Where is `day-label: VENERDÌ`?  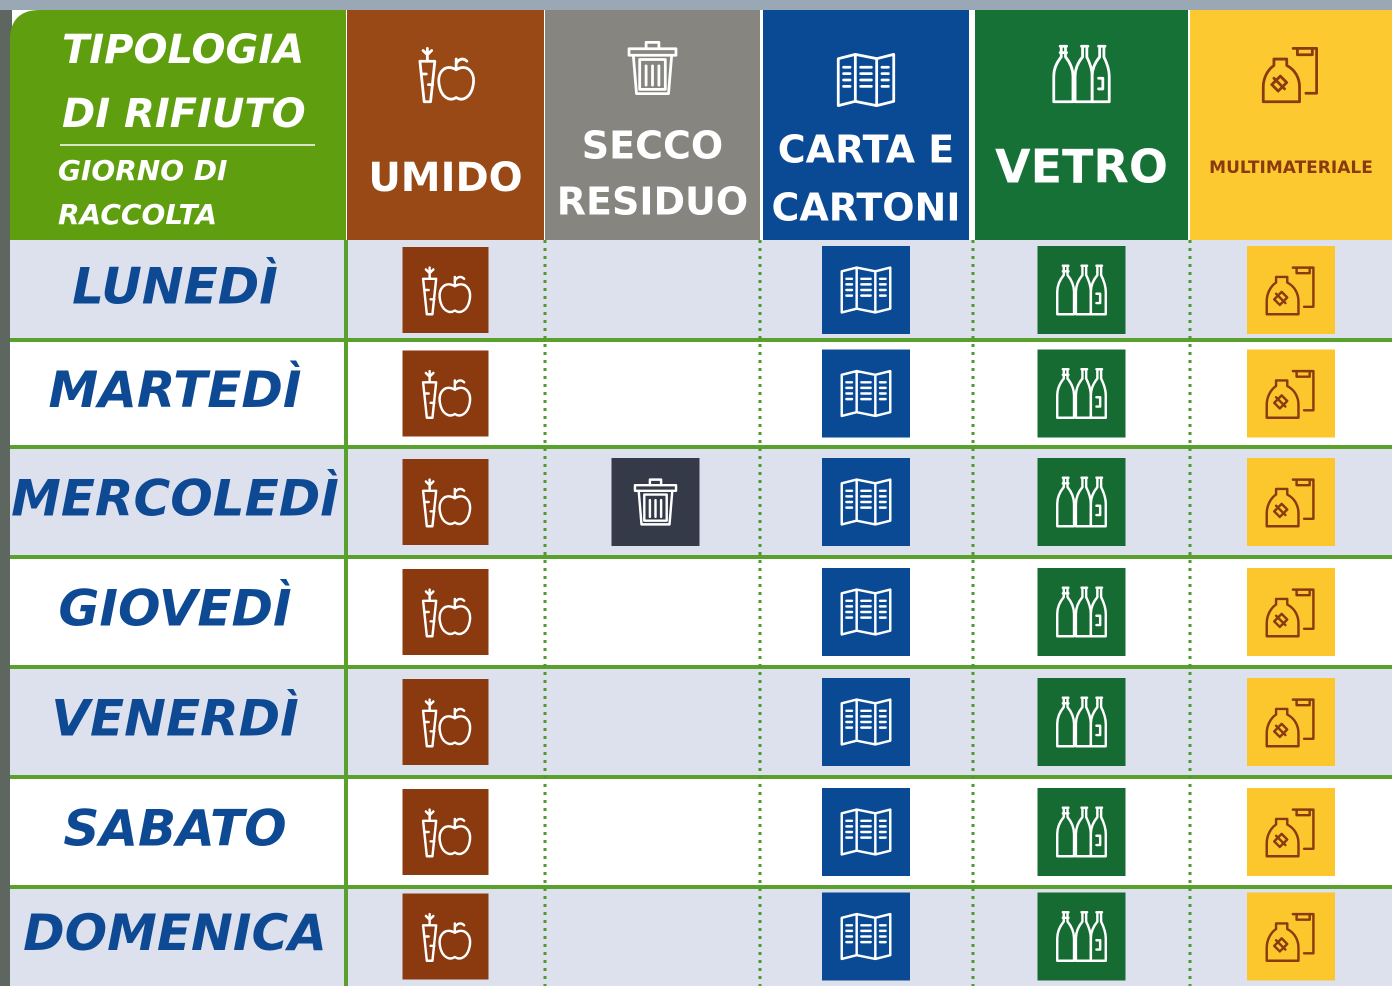 day-label: VENERDÌ is located at coordinates (174, 718).